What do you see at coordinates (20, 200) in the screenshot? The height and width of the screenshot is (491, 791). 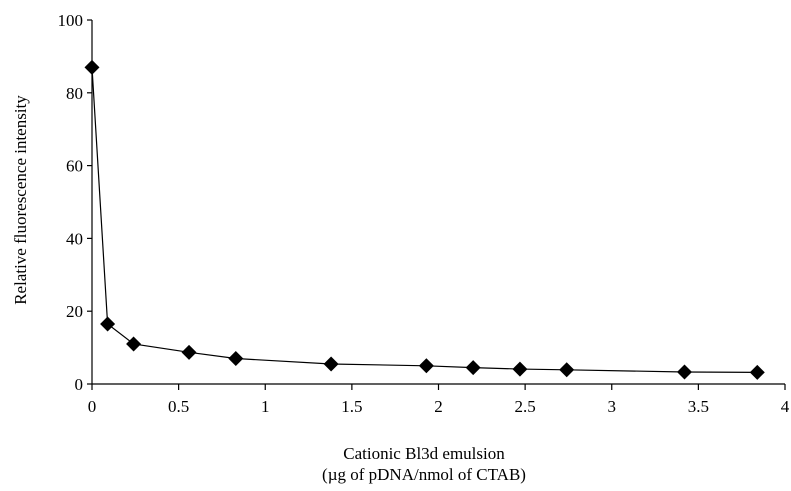 I see `y-axis-title: Relative fluorescence intensity` at bounding box center [20, 200].